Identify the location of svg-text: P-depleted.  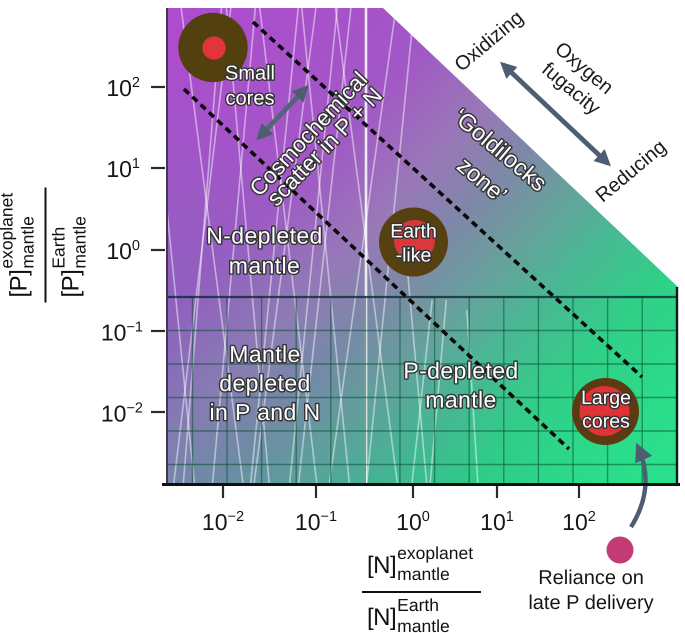
(460, 371).